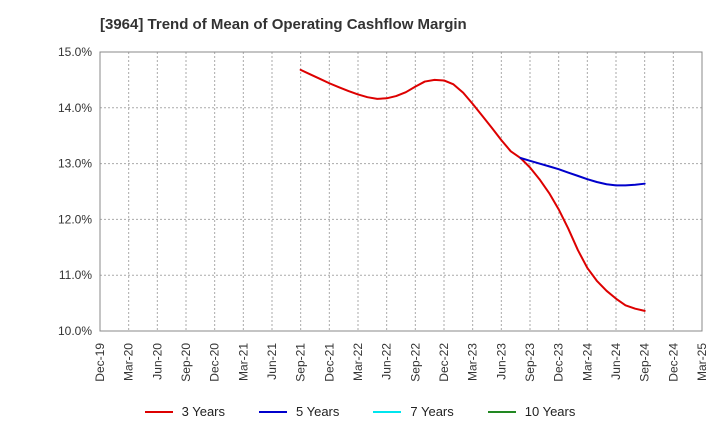  Describe the element at coordinates (616, 361) in the screenshot. I see `x-tick-label: Jun-24` at that location.